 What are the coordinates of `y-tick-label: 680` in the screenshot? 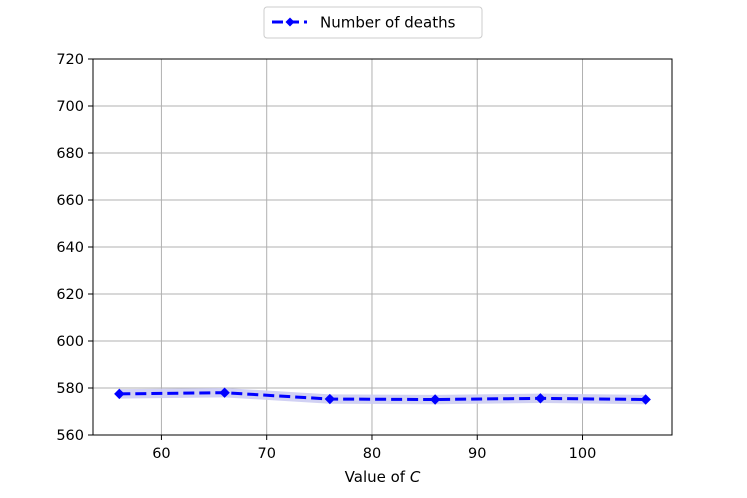 It's located at (70, 154).